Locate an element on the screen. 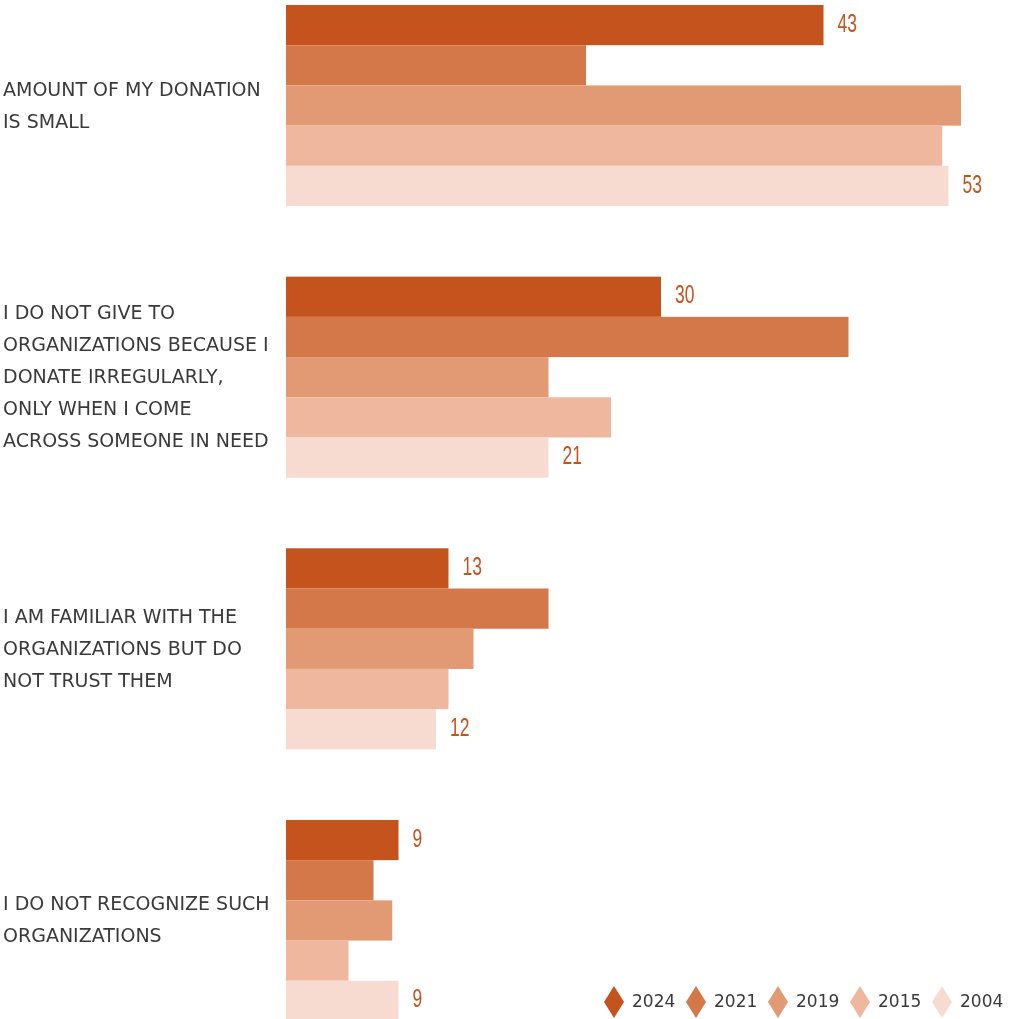  y-tick-label: I DO NOT GIVE TO ORGANIZATIONS BECAUSE I DONATE IRREGULARLY, ONLY WHEN I COME ACROSS SOMEONE IN NEED is located at coordinates (136, 375).